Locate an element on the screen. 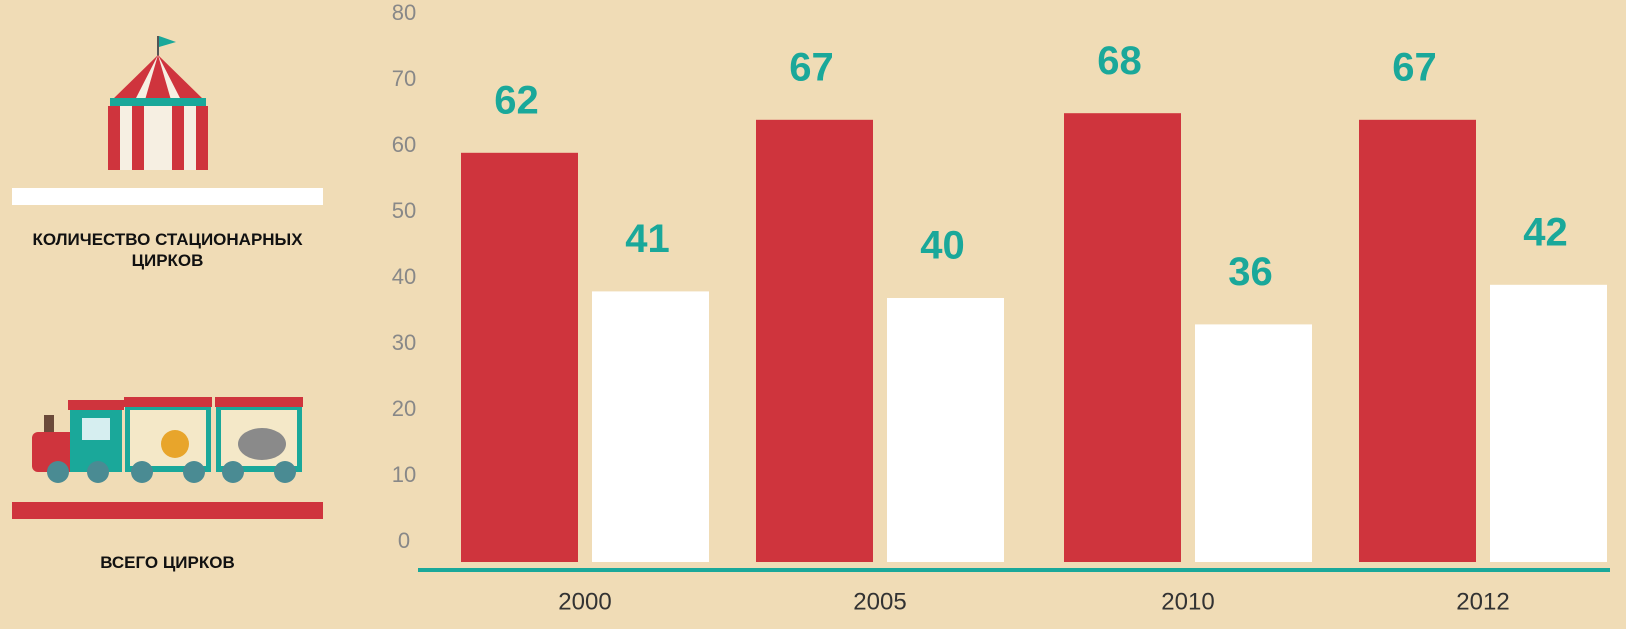 This screenshot has width=1626, height=629. y-tick-label: 70 is located at coordinates (404, 78).